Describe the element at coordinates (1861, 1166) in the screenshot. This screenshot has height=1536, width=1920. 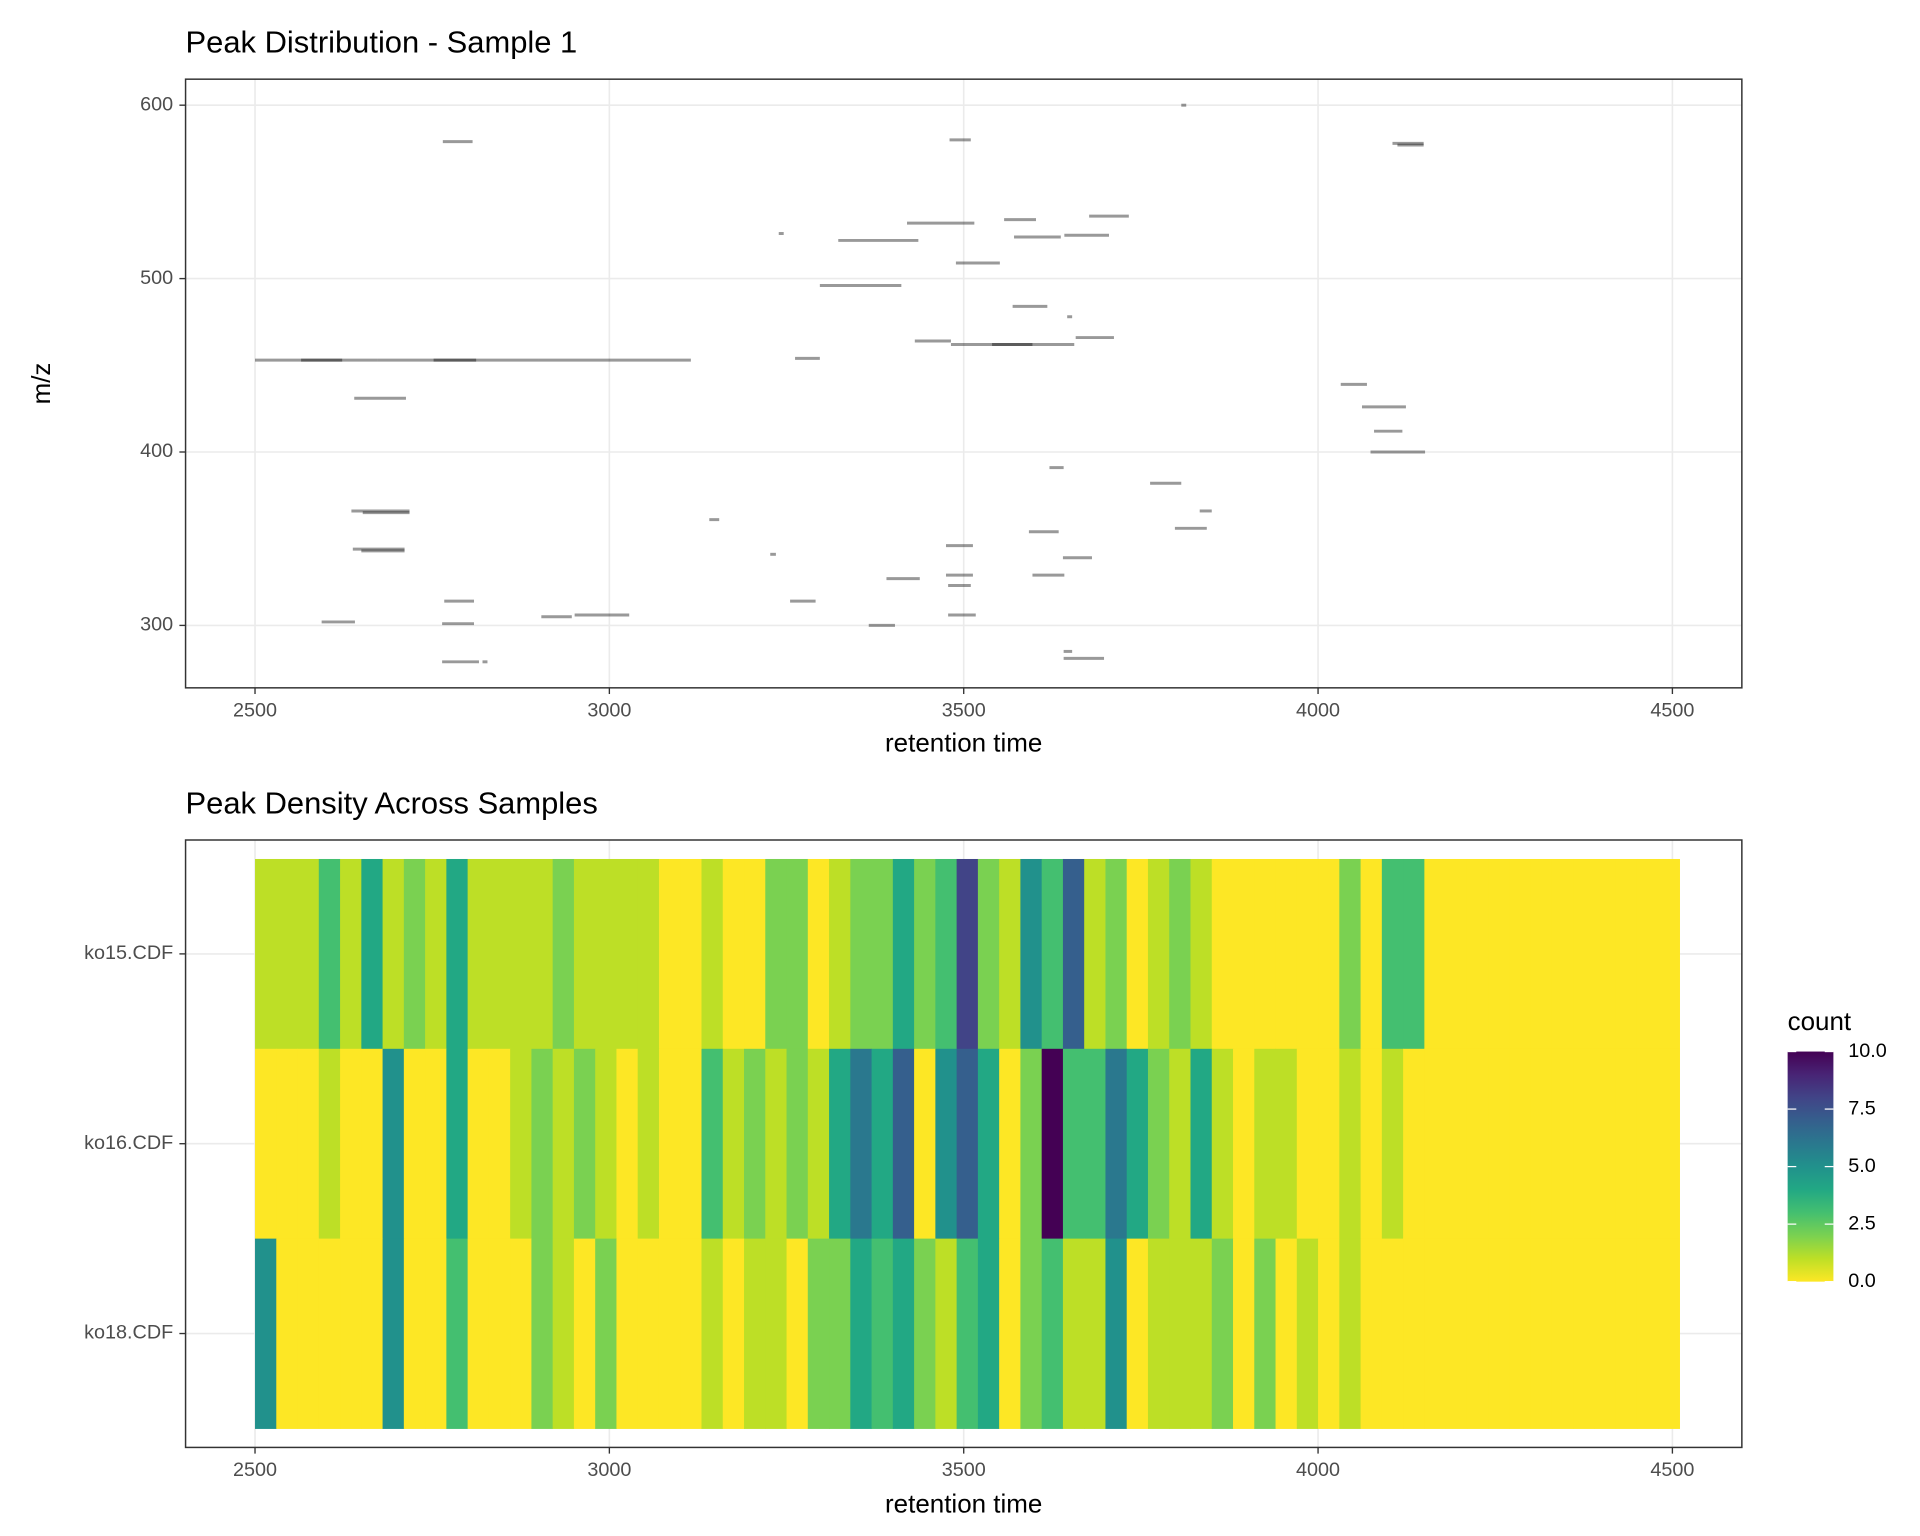
I see `legend-label: 5.0` at that location.